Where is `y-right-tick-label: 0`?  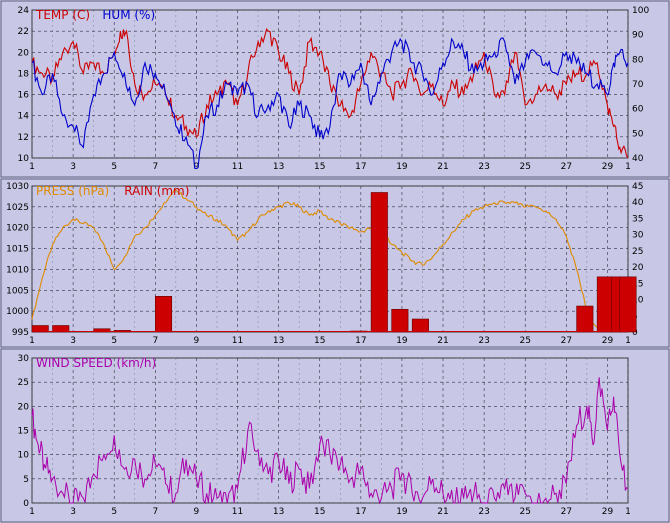
y-right-tick-label: 0 is located at coordinates (635, 333).